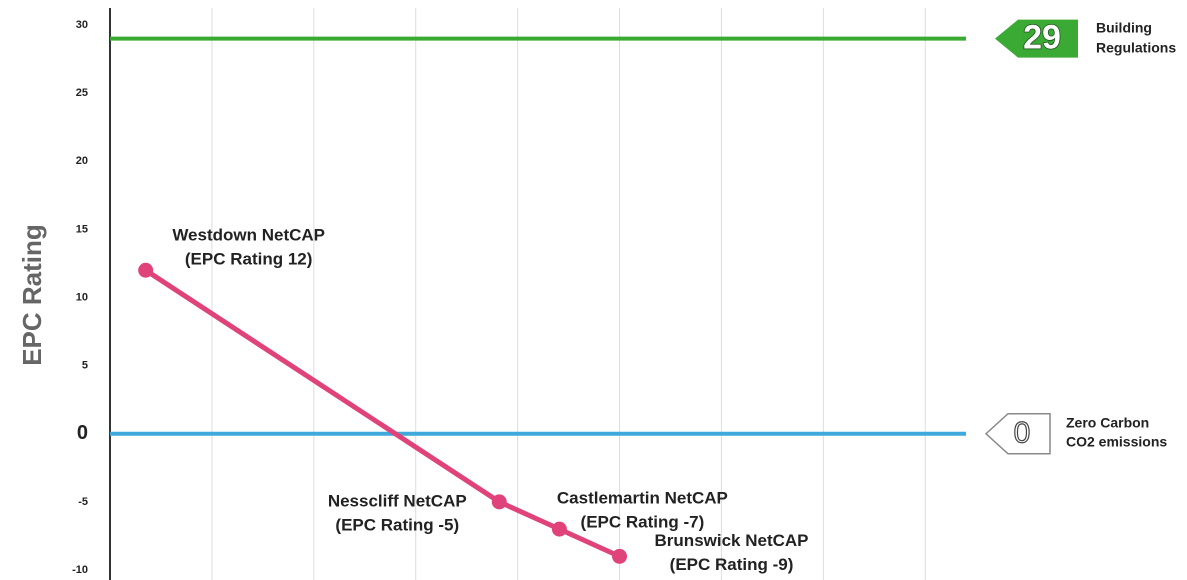  What do you see at coordinates (82, 297) in the screenshot?
I see `y-tick-label: 10` at bounding box center [82, 297].